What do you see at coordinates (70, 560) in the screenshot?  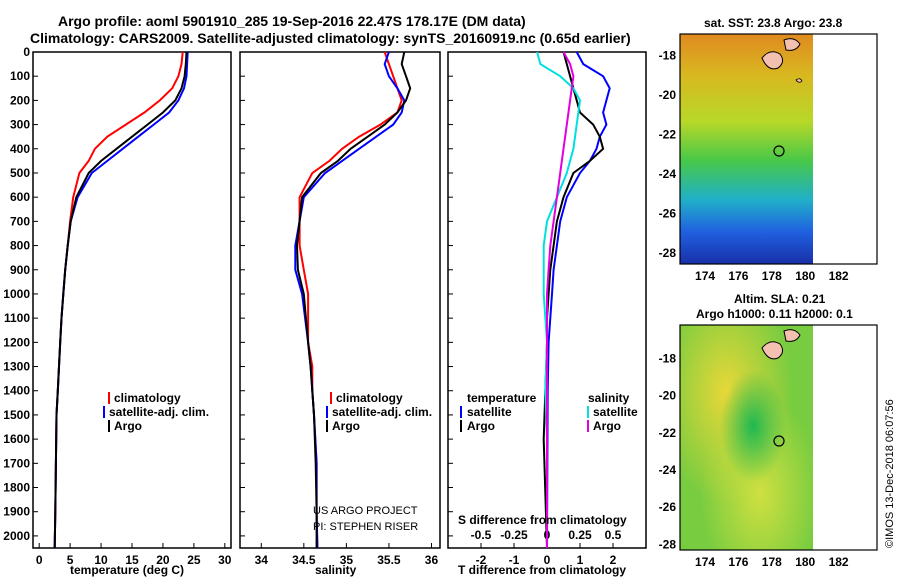 I see `x-tick-label: 5` at bounding box center [70, 560].